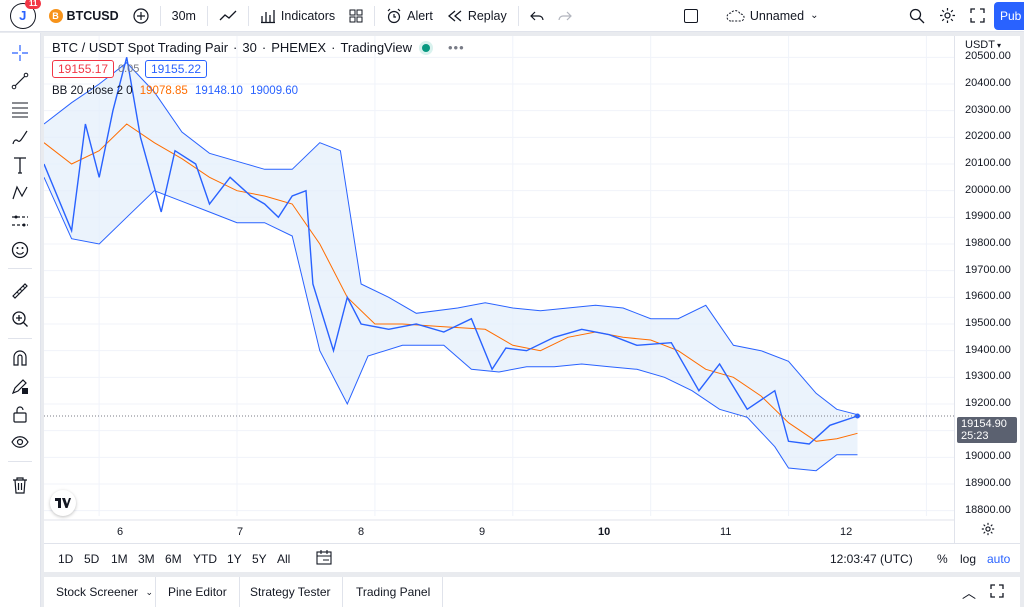  I want to click on fullscreen-button, so click(977, 16).